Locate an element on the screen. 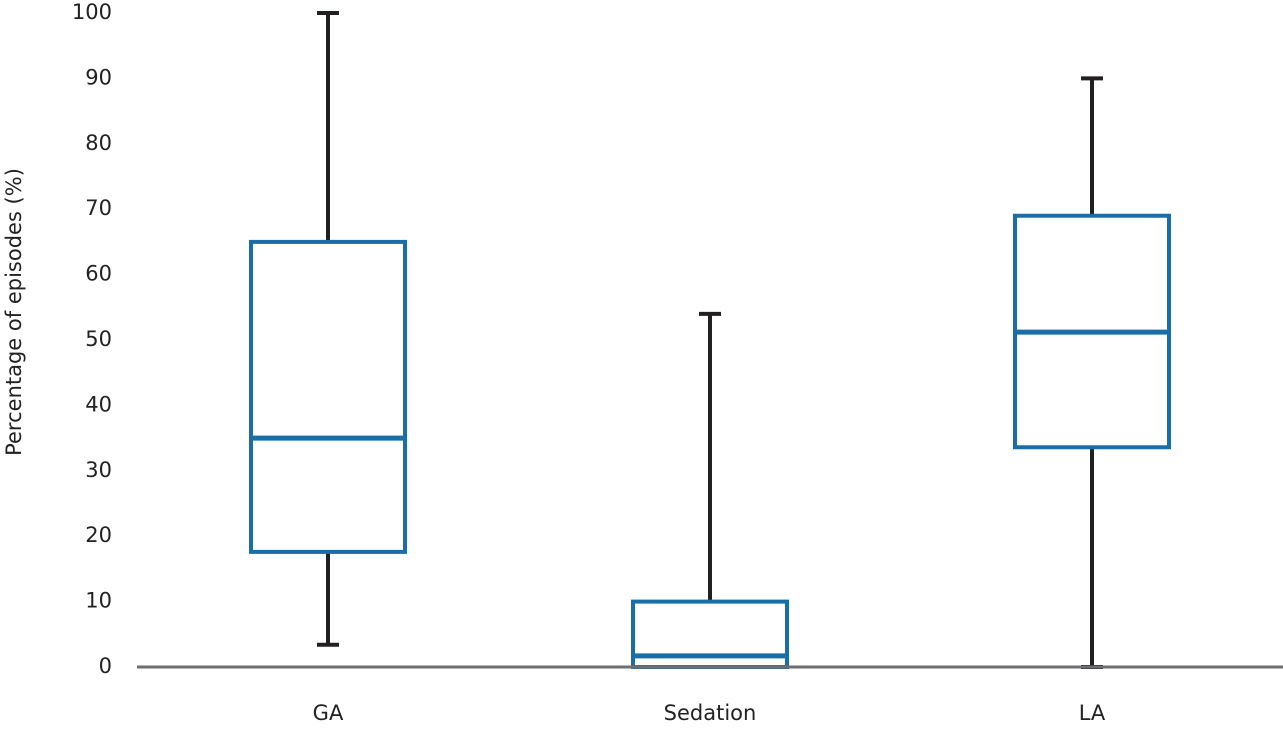  box is located at coordinates (328, 396).